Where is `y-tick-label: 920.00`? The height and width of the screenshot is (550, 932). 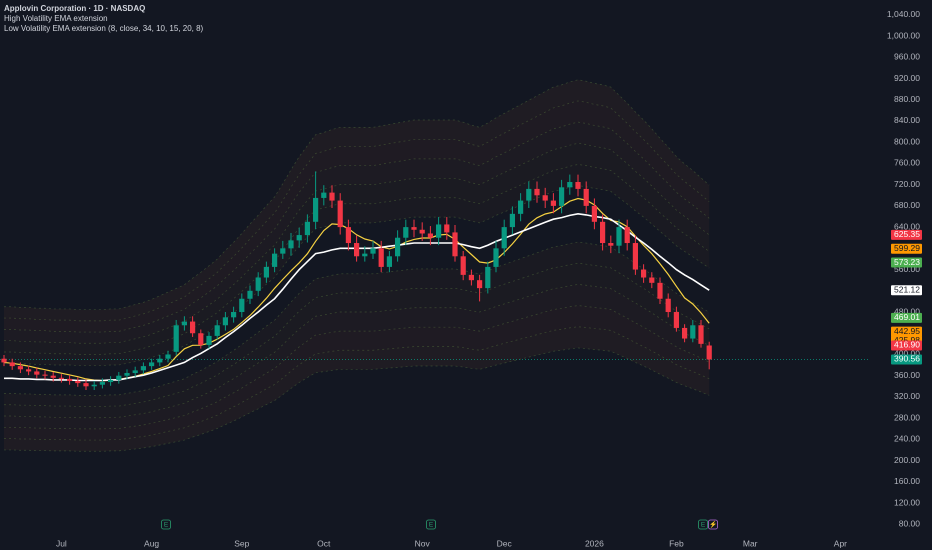
y-tick-label: 920.00 is located at coordinates (907, 78).